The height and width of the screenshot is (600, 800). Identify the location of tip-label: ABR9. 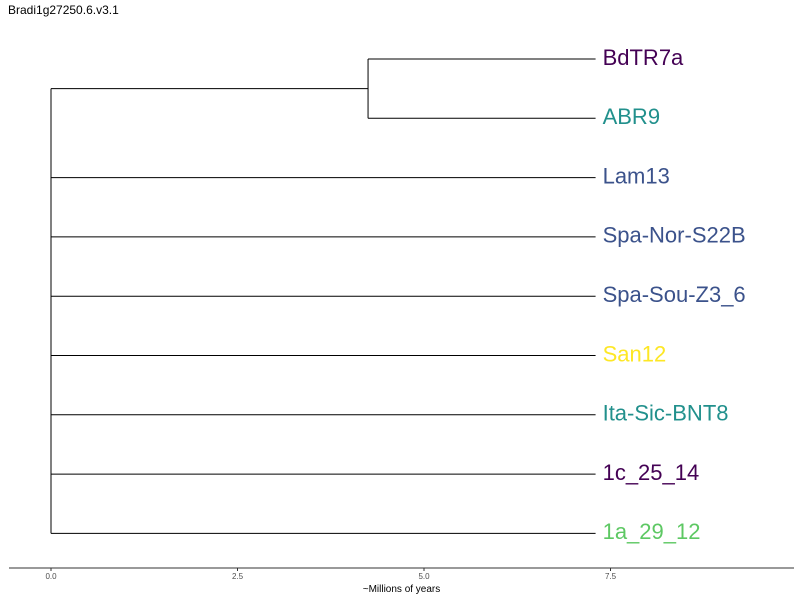
(631, 116).